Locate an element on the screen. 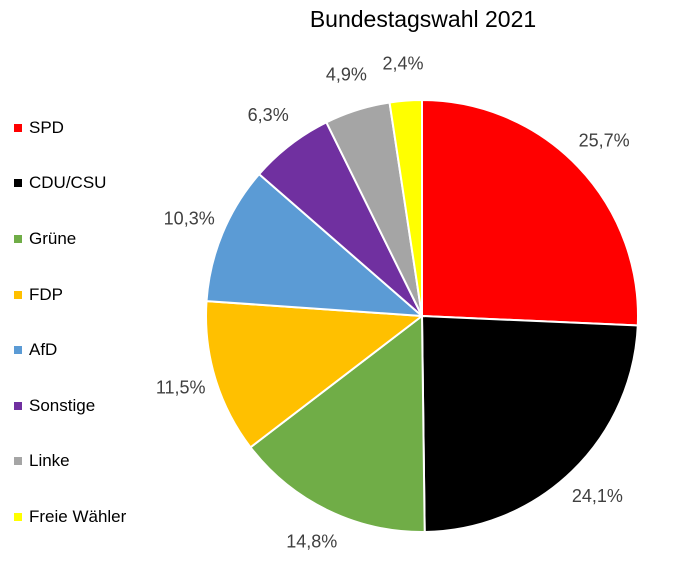  data-label: 11,5% is located at coordinates (181, 387).